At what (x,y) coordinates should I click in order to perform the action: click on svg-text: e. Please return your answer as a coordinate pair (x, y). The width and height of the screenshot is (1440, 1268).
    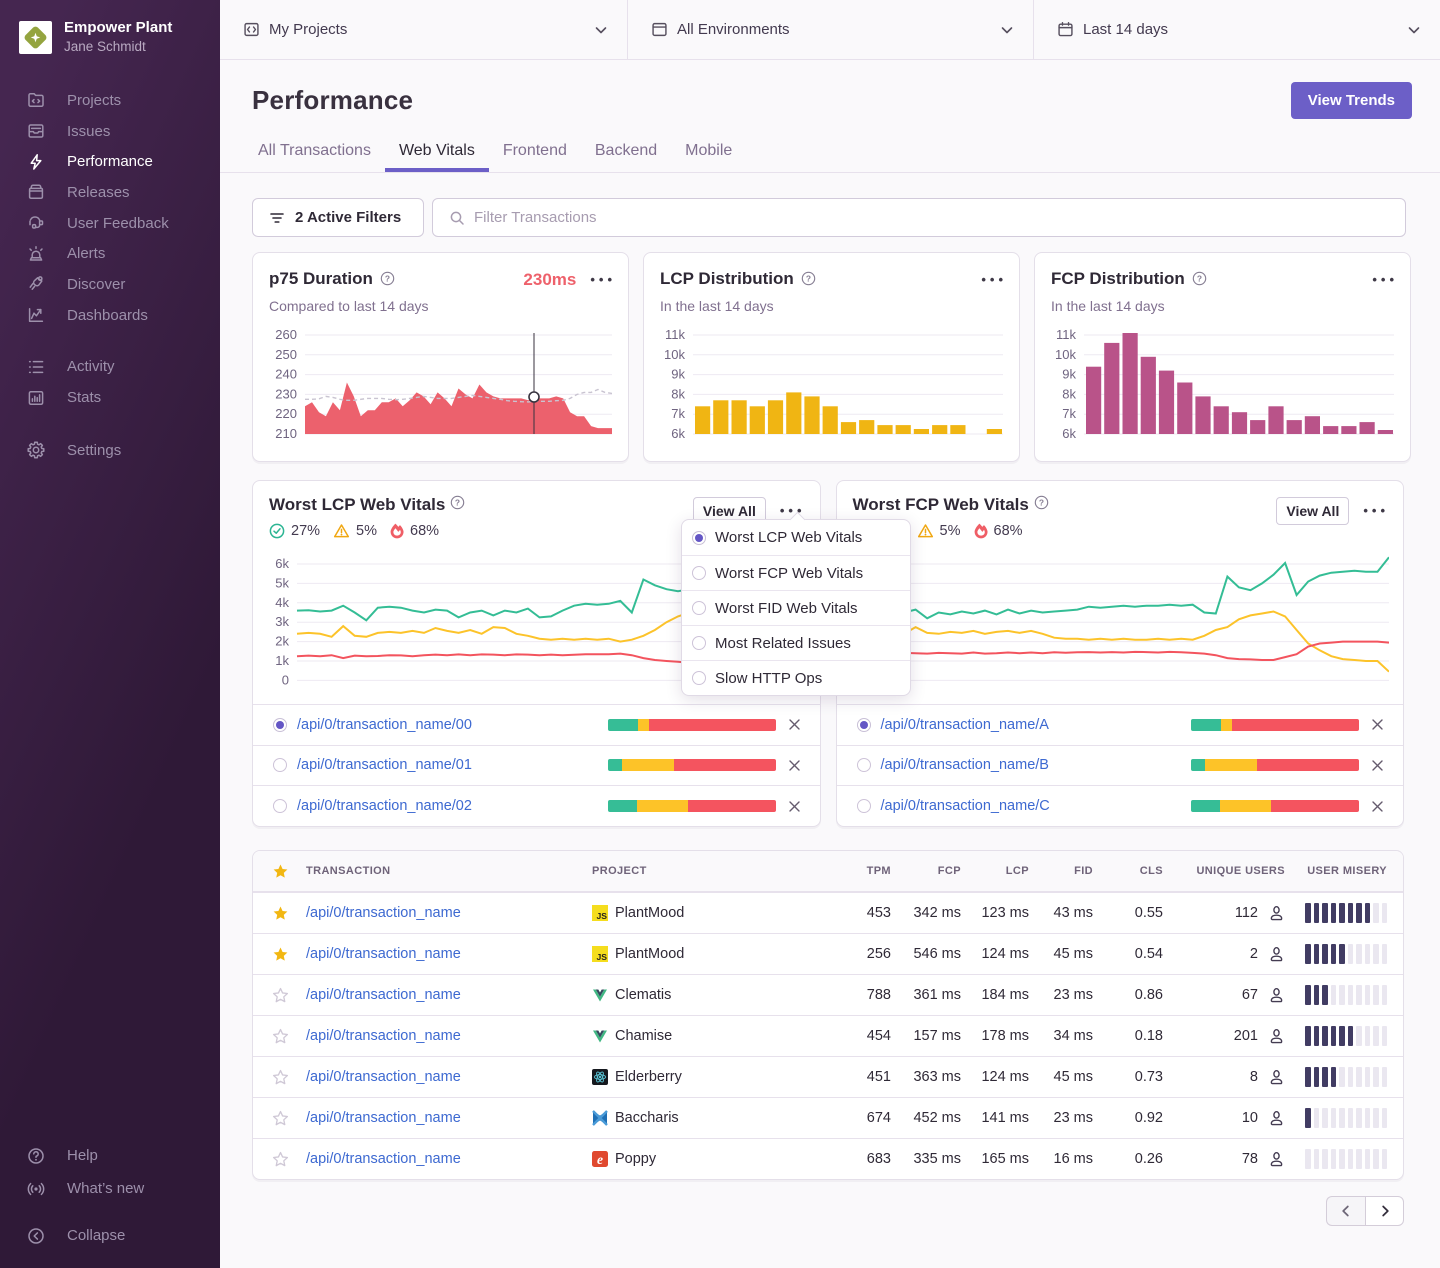
    Looking at the image, I should click on (600, 1159).